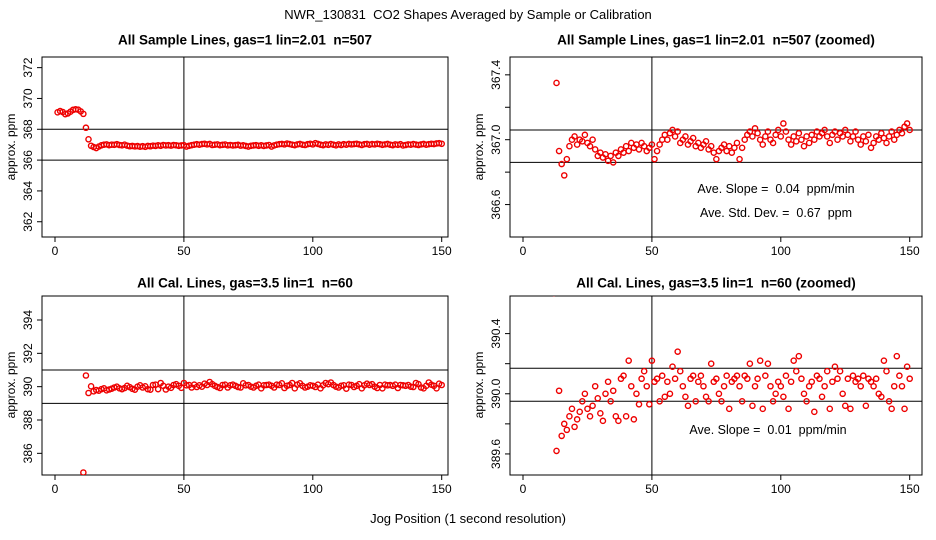  I want to click on svg-text: 392, so click(28, 353).